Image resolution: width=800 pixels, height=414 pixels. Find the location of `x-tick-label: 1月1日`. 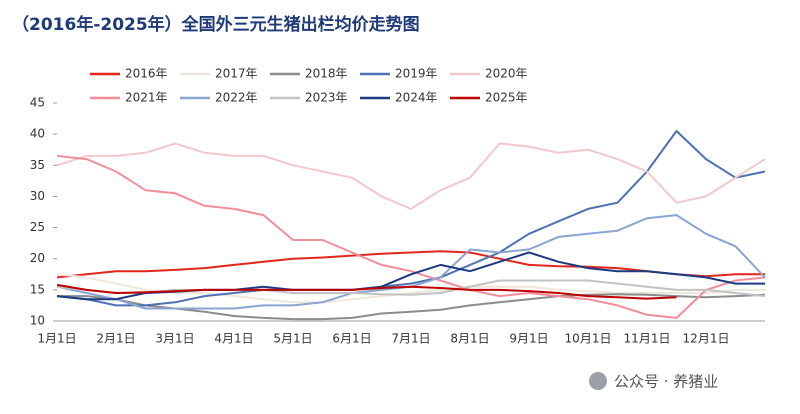

x-tick-label: 1月1日 is located at coordinates (56, 339).